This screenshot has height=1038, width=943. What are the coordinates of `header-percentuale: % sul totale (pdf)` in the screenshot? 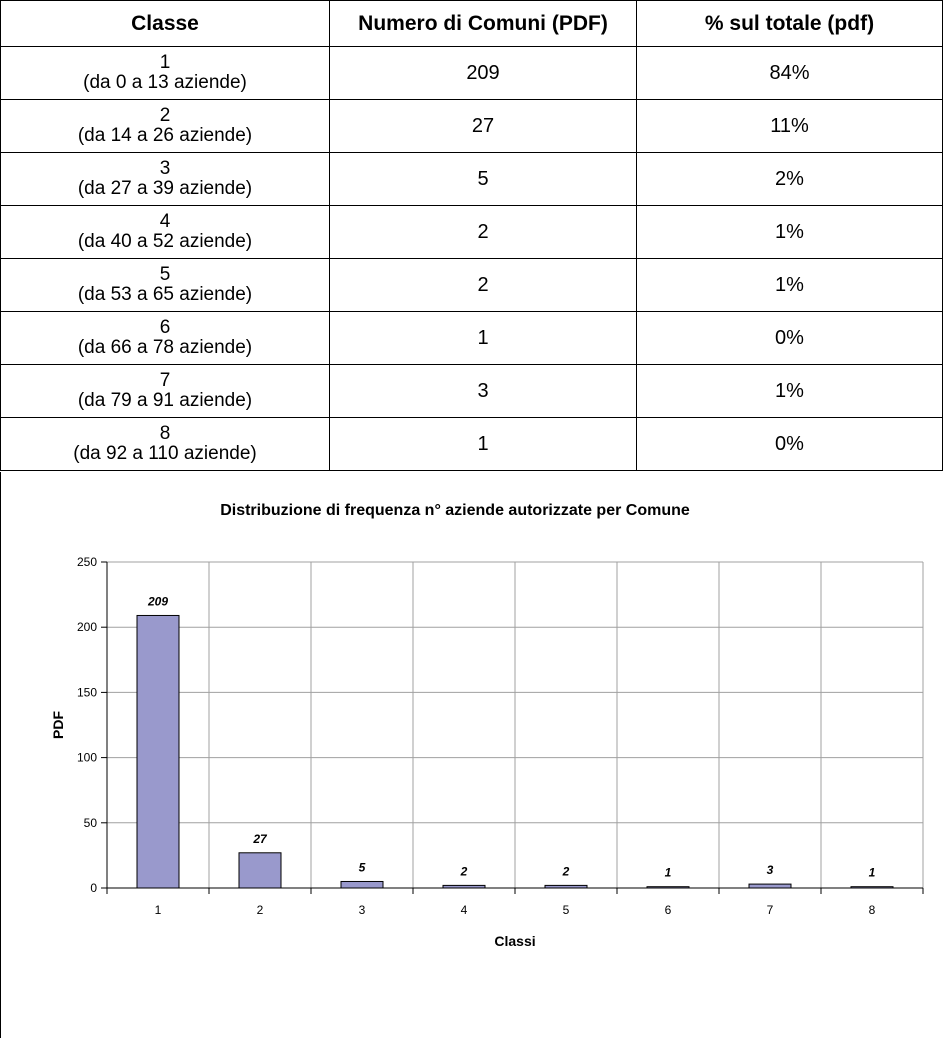 It's located at (789, 23).